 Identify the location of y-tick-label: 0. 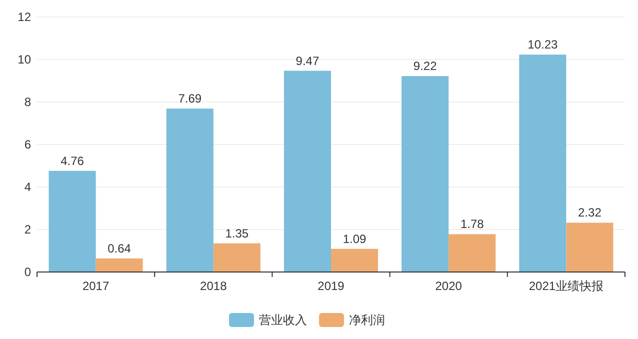
(28, 272).